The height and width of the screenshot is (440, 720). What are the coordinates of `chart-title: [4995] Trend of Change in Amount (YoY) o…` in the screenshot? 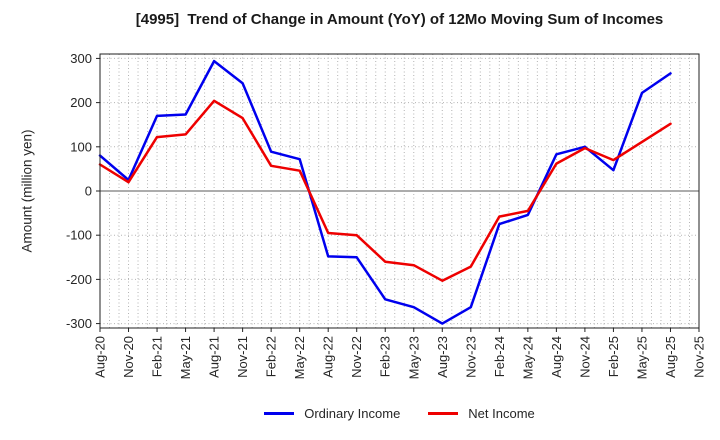 It's located at (399, 19).